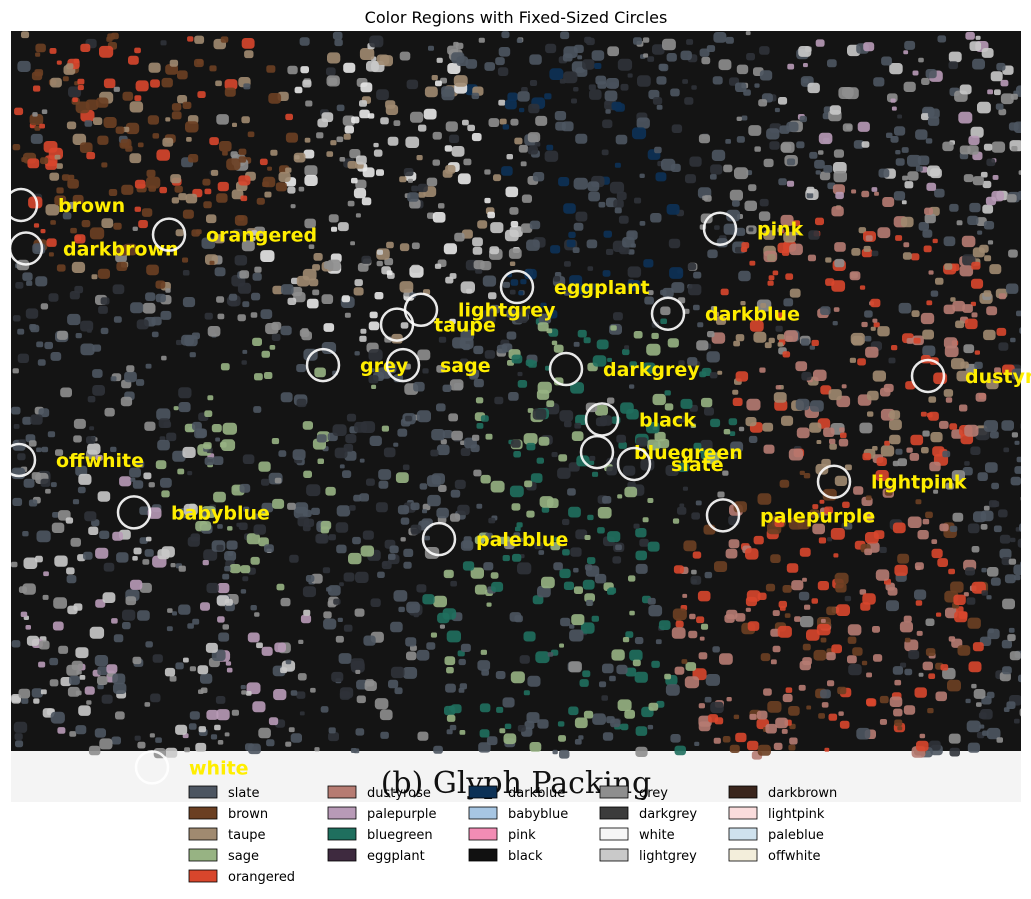 The height and width of the screenshot is (899, 1031). Describe the element at coordinates (697, 465) in the screenshot. I see `marker-label-slate: slate` at that location.